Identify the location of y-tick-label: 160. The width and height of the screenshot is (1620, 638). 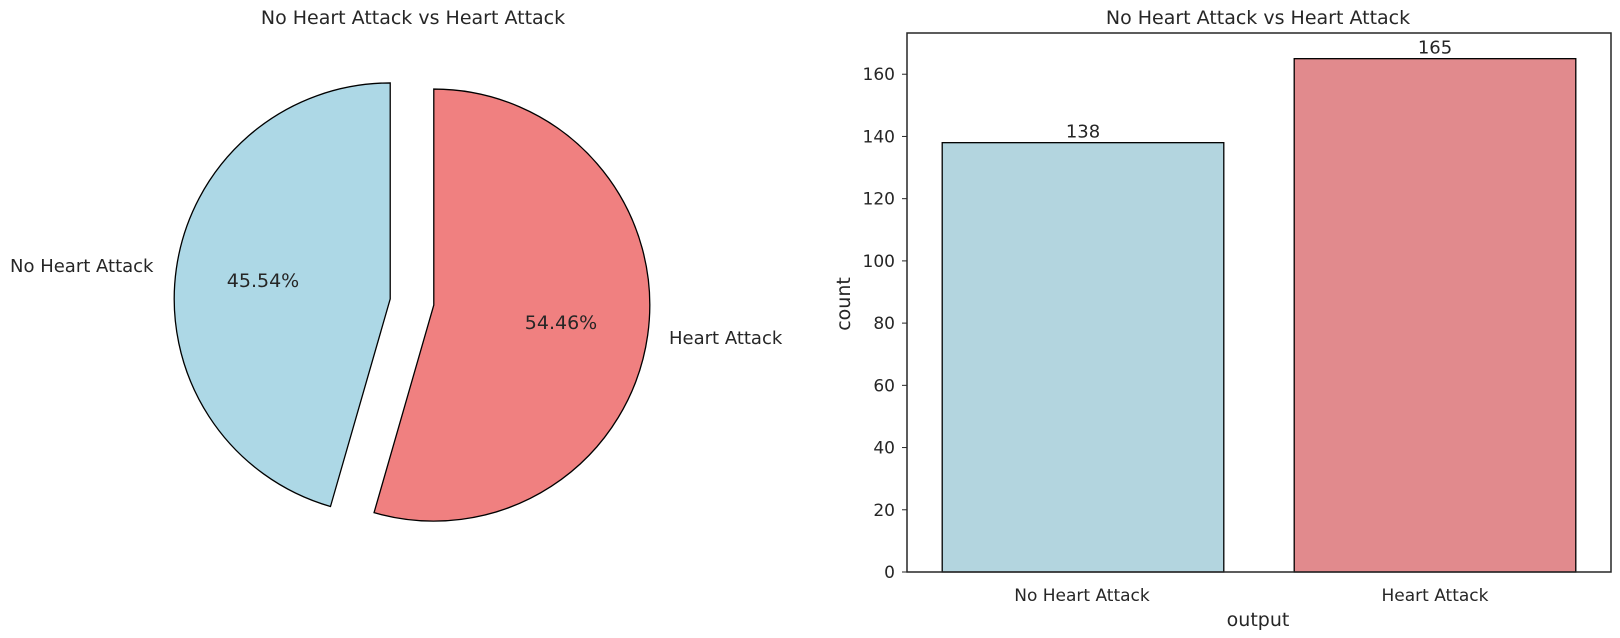
(879, 75).